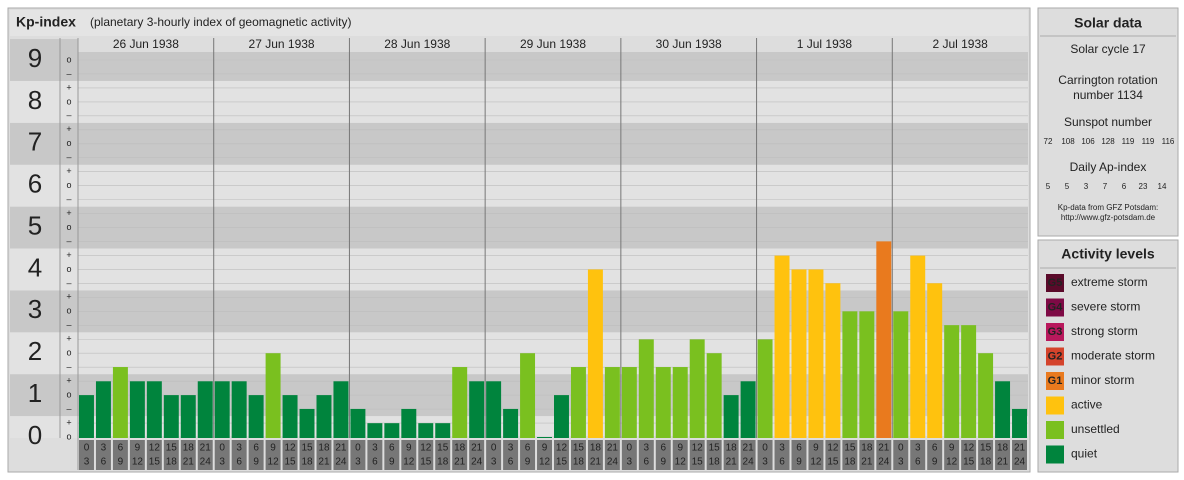 This screenshot has height=480, width=1184. I want to click on day-label: 27 Jun 1938, so click(282, 44).